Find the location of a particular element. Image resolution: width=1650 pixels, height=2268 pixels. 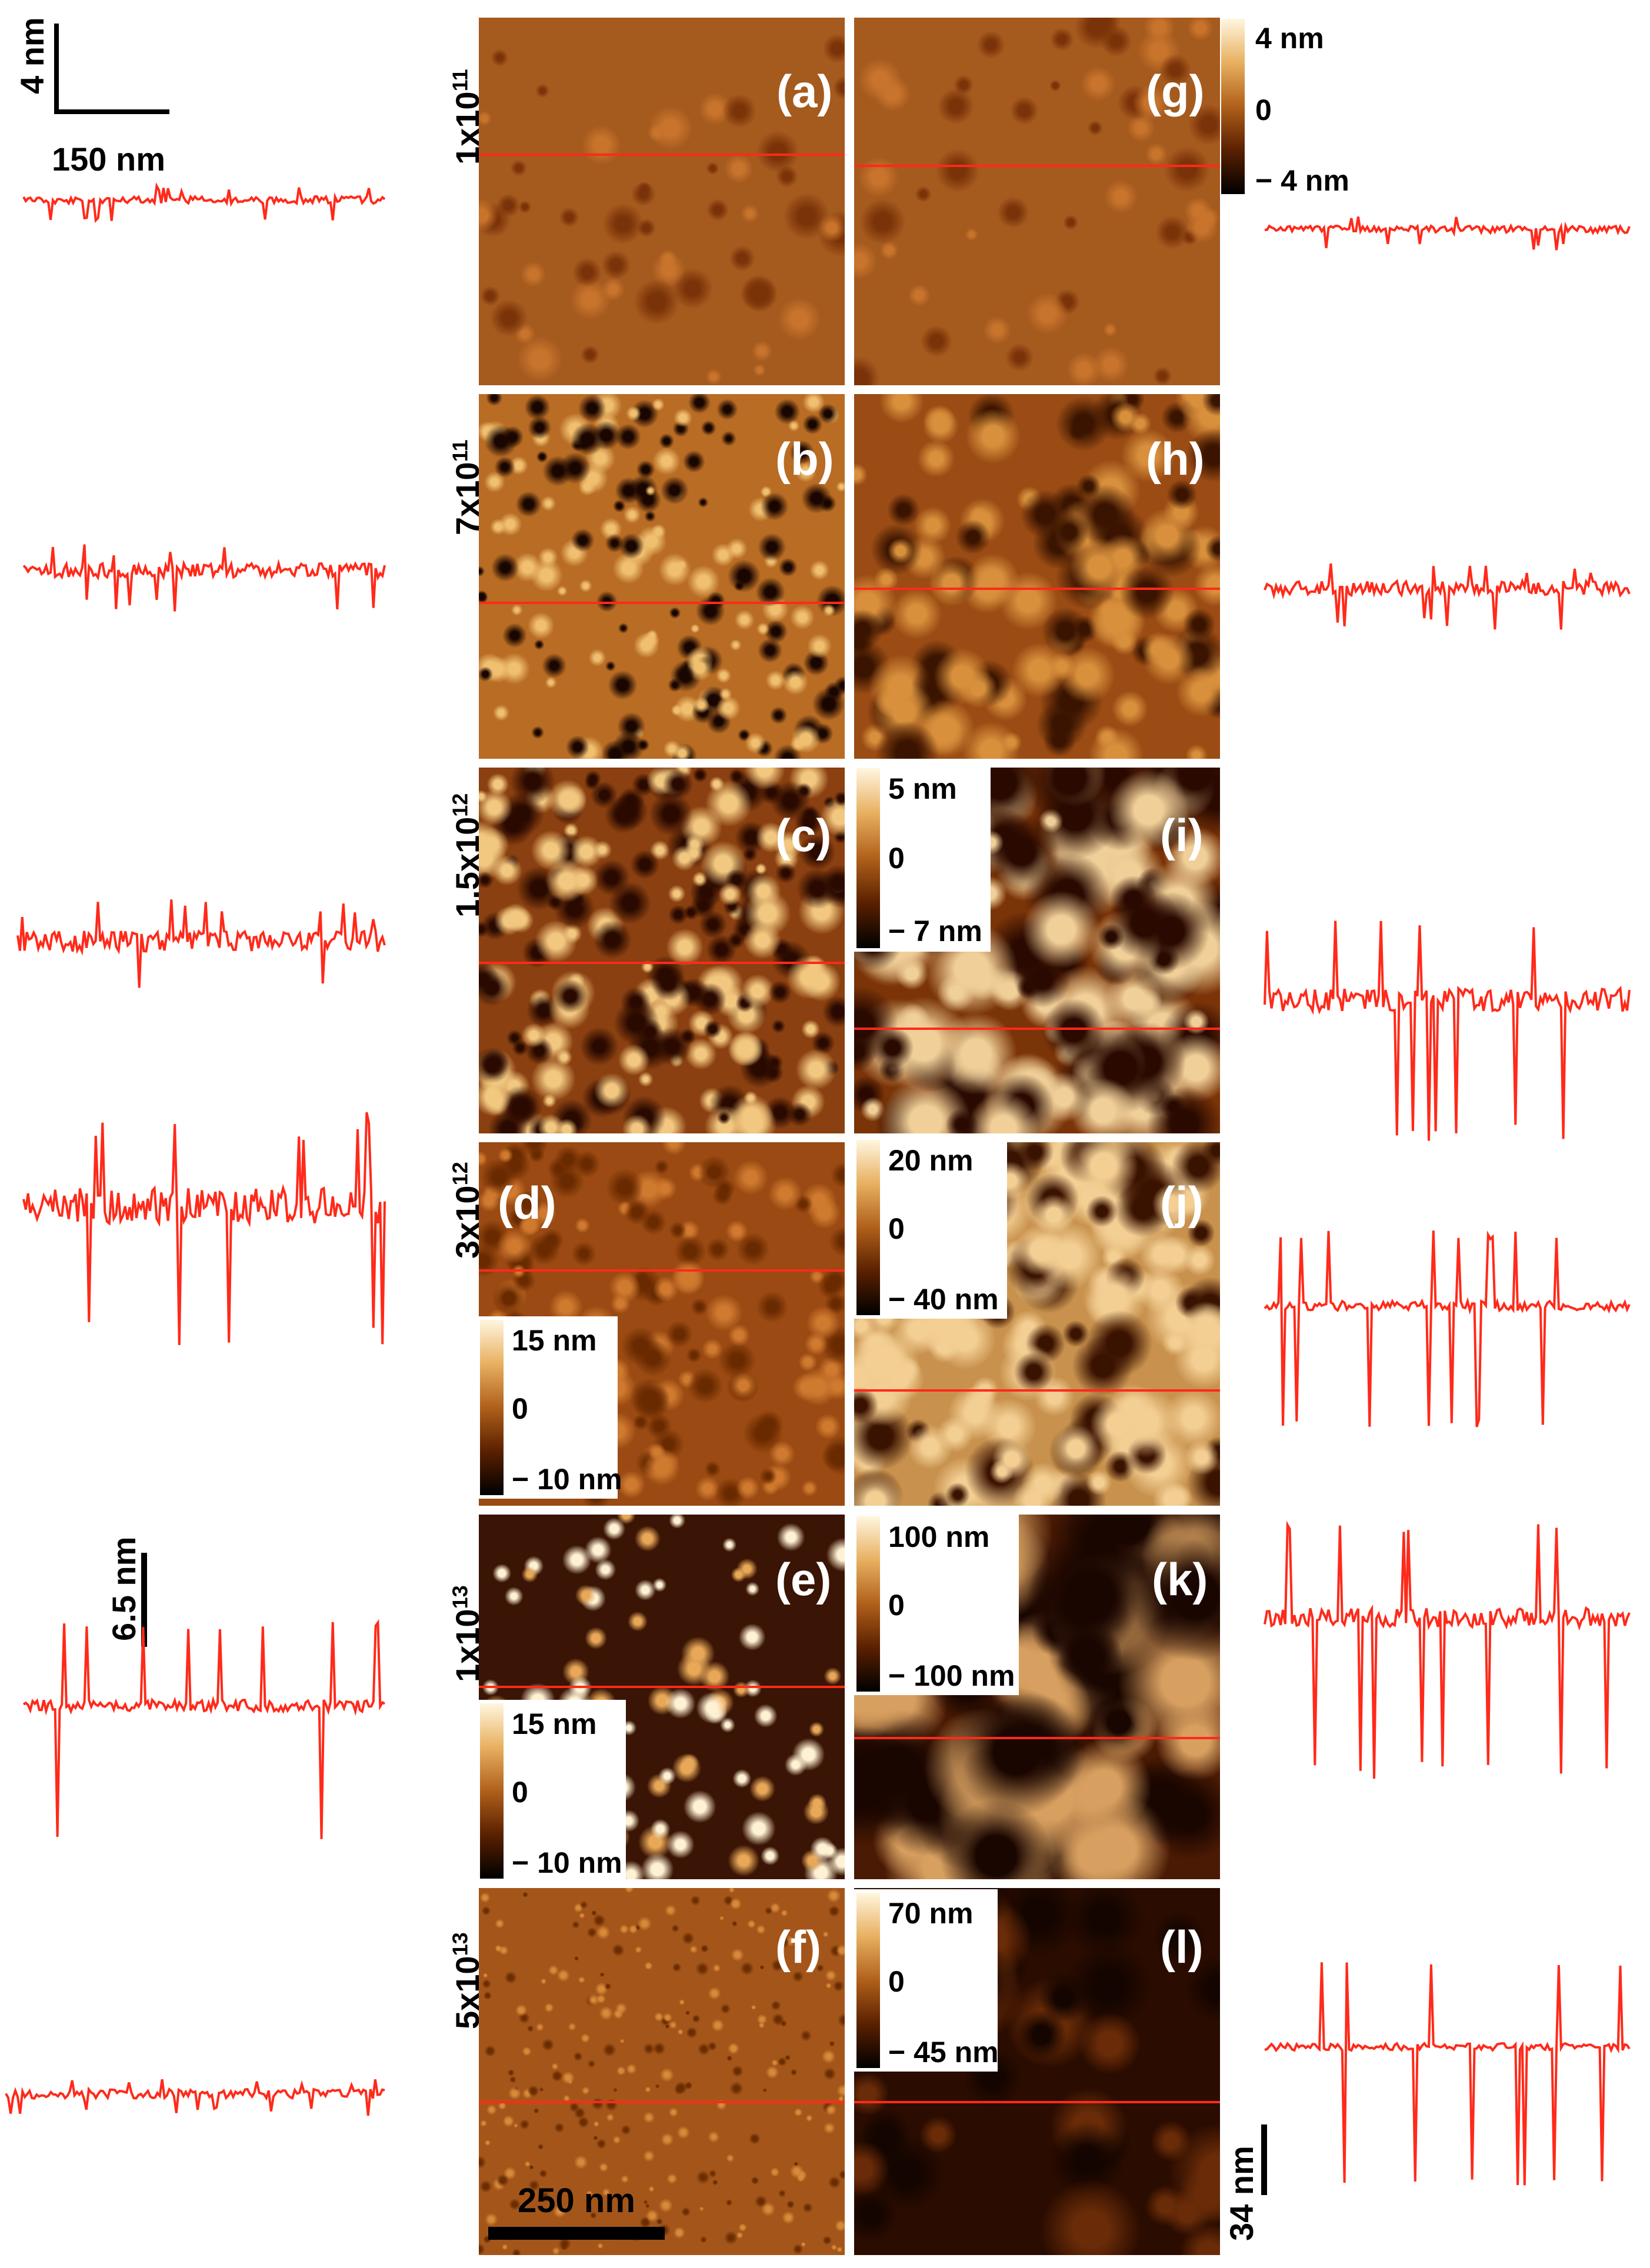

afm-panel-c is located at coordinates (662, 950).